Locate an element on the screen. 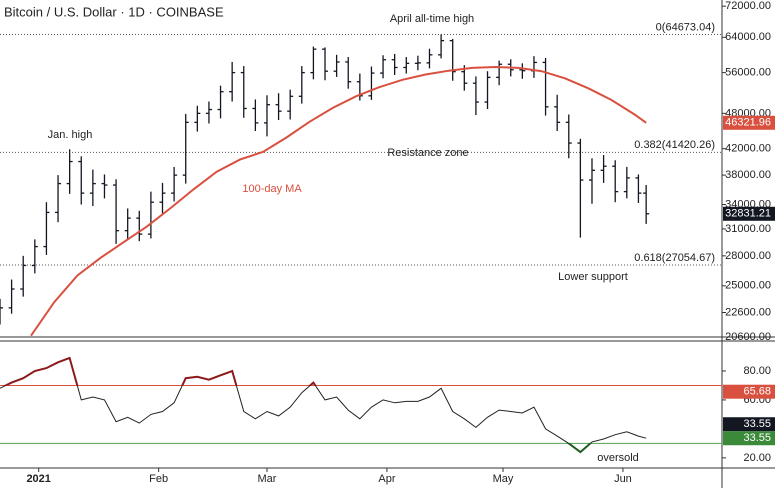  annotation: Resistance zone is located at coordinates (427, 153).